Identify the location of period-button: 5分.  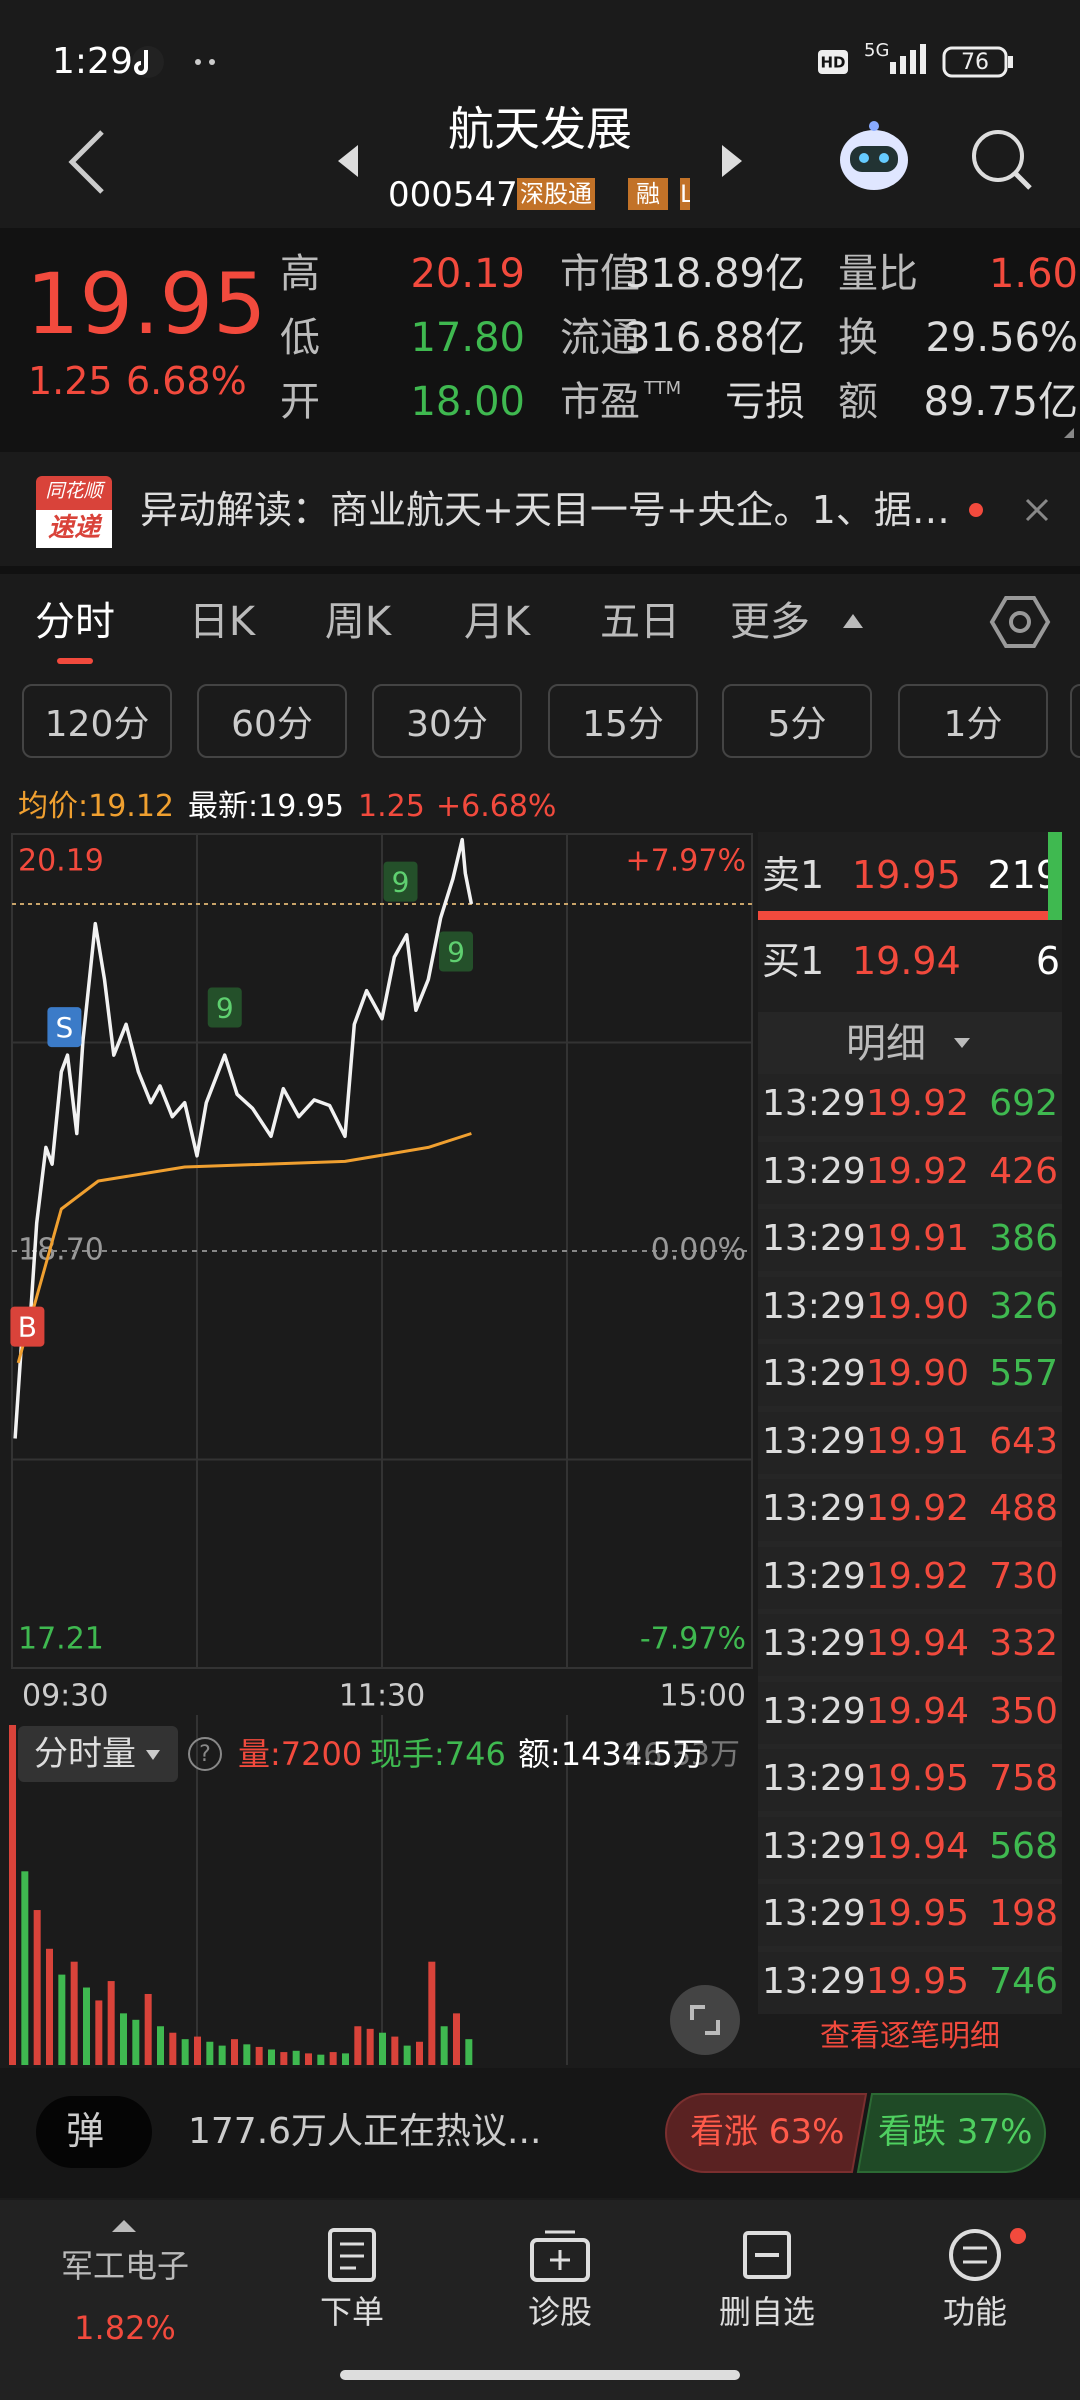
(797, 721).